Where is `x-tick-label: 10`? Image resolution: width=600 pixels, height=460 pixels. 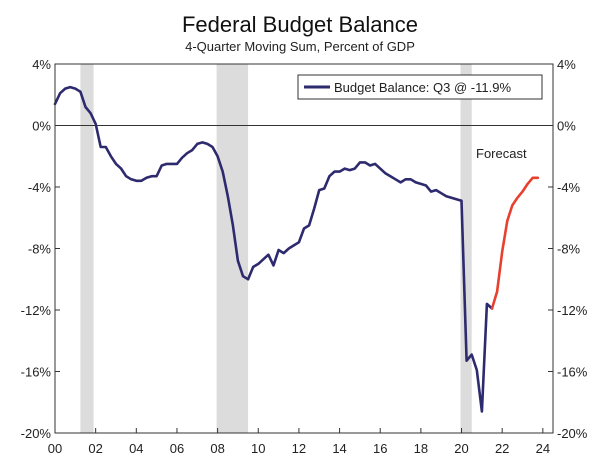 x-tick-label: 10 is located at coordinates (258, 448).